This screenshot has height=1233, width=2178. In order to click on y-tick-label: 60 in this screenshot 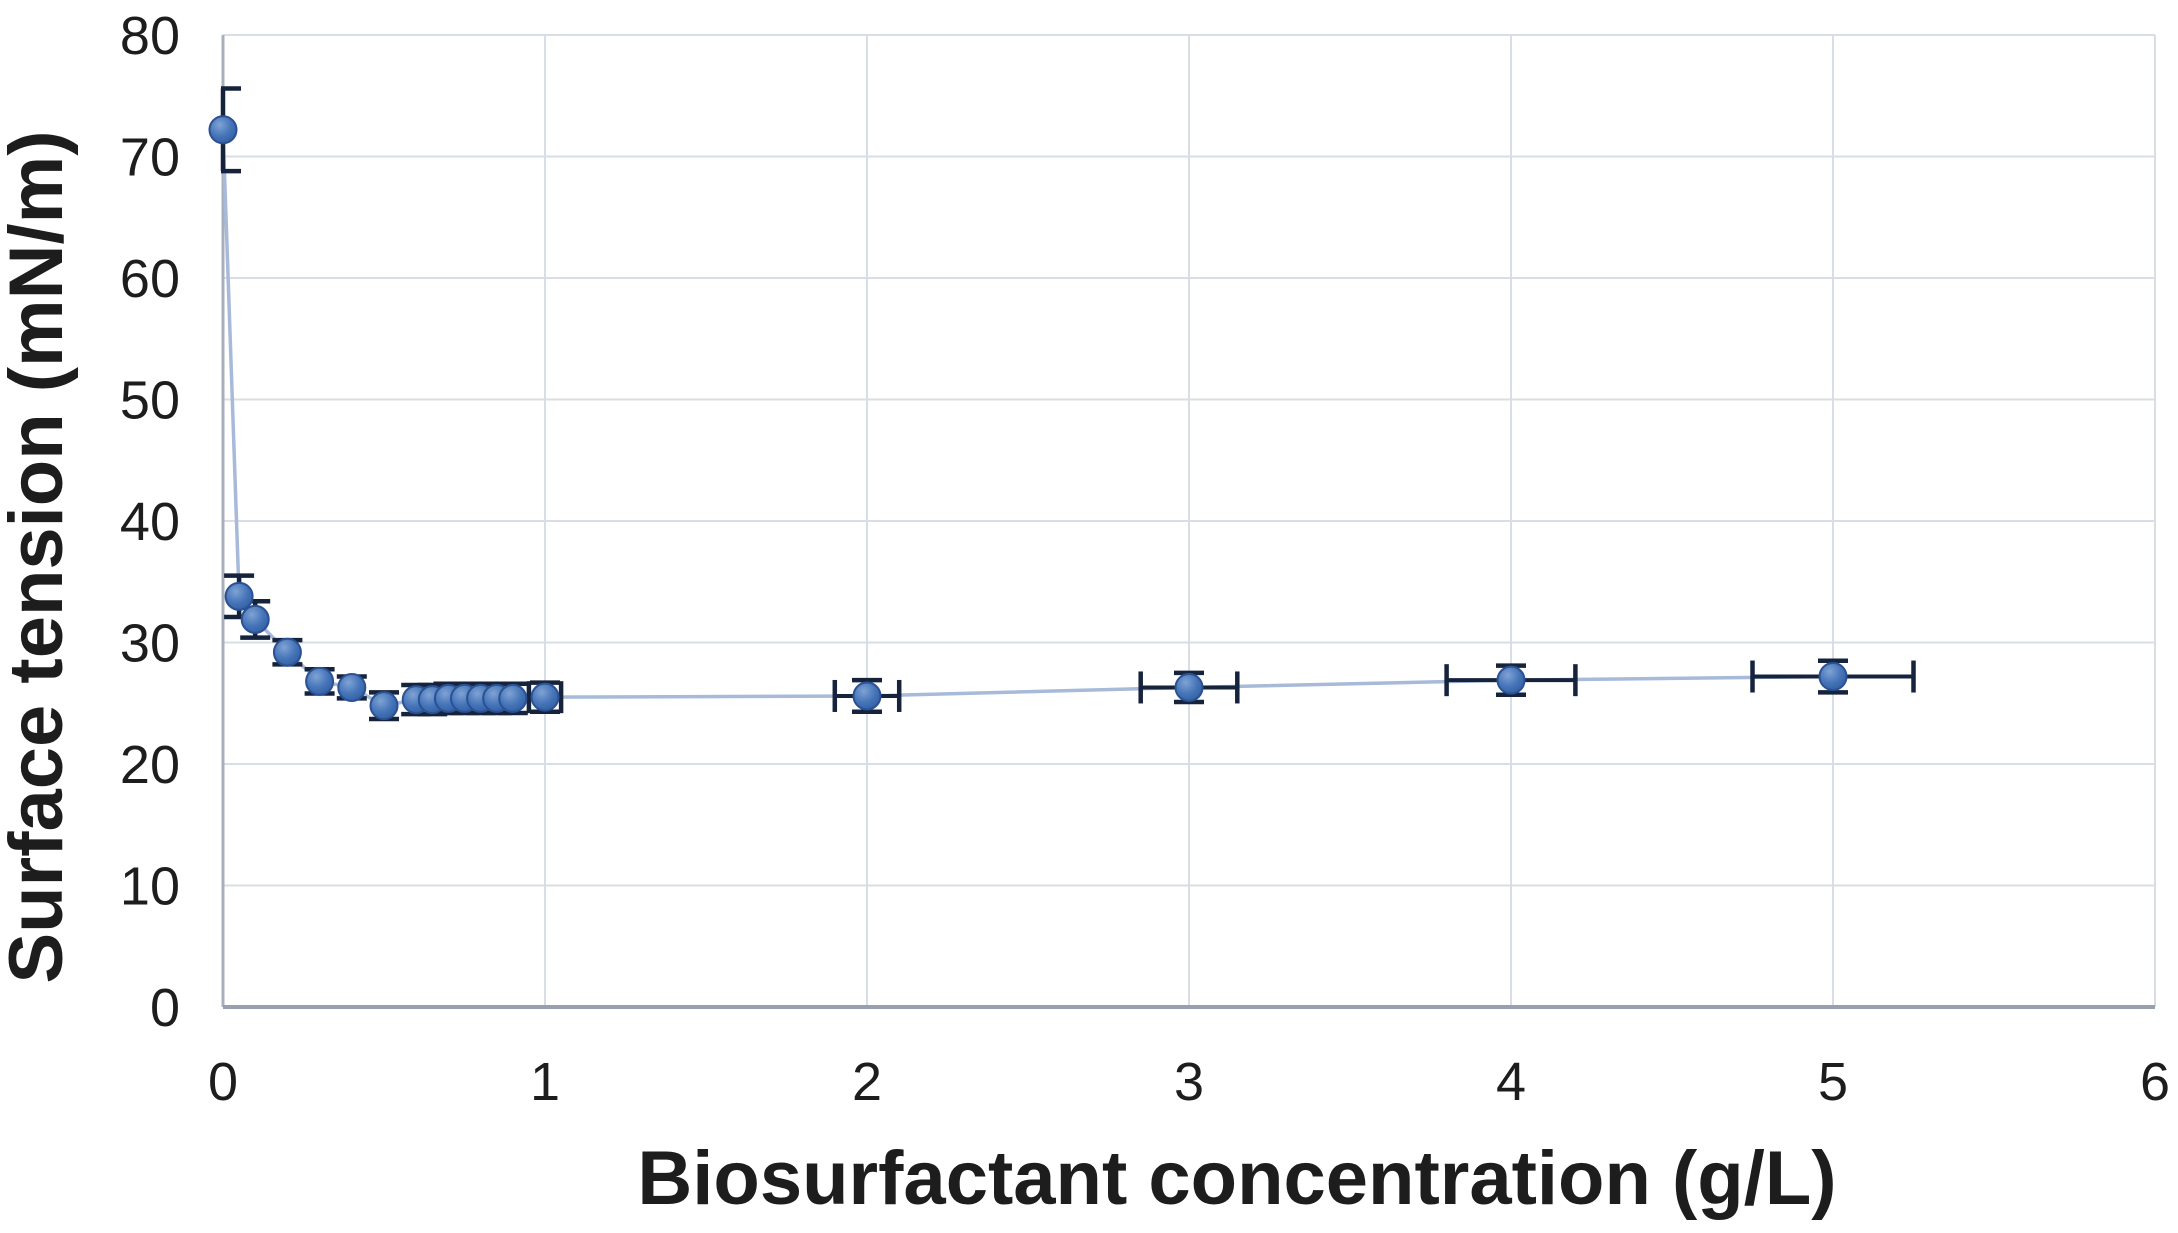, I will do `click(150, 279)`.